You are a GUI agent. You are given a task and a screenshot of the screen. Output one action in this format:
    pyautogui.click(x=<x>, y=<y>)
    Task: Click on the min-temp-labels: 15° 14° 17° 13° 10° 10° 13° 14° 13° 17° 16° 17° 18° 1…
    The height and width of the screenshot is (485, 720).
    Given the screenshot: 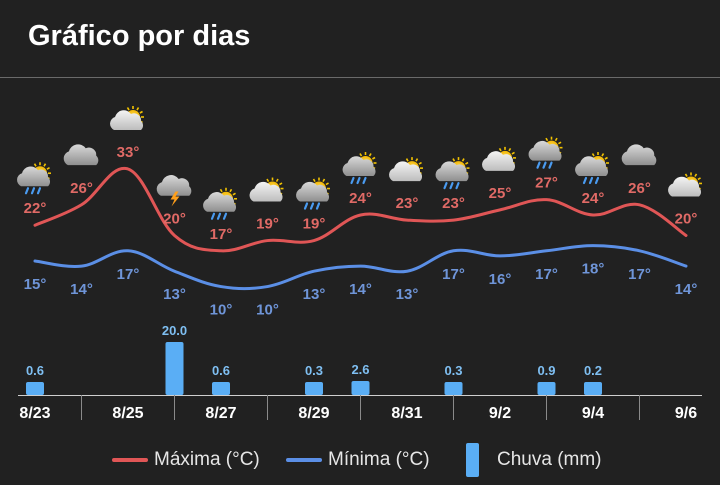 What is the action you would take?
    pyautogui.click(x=361, y=290)
    